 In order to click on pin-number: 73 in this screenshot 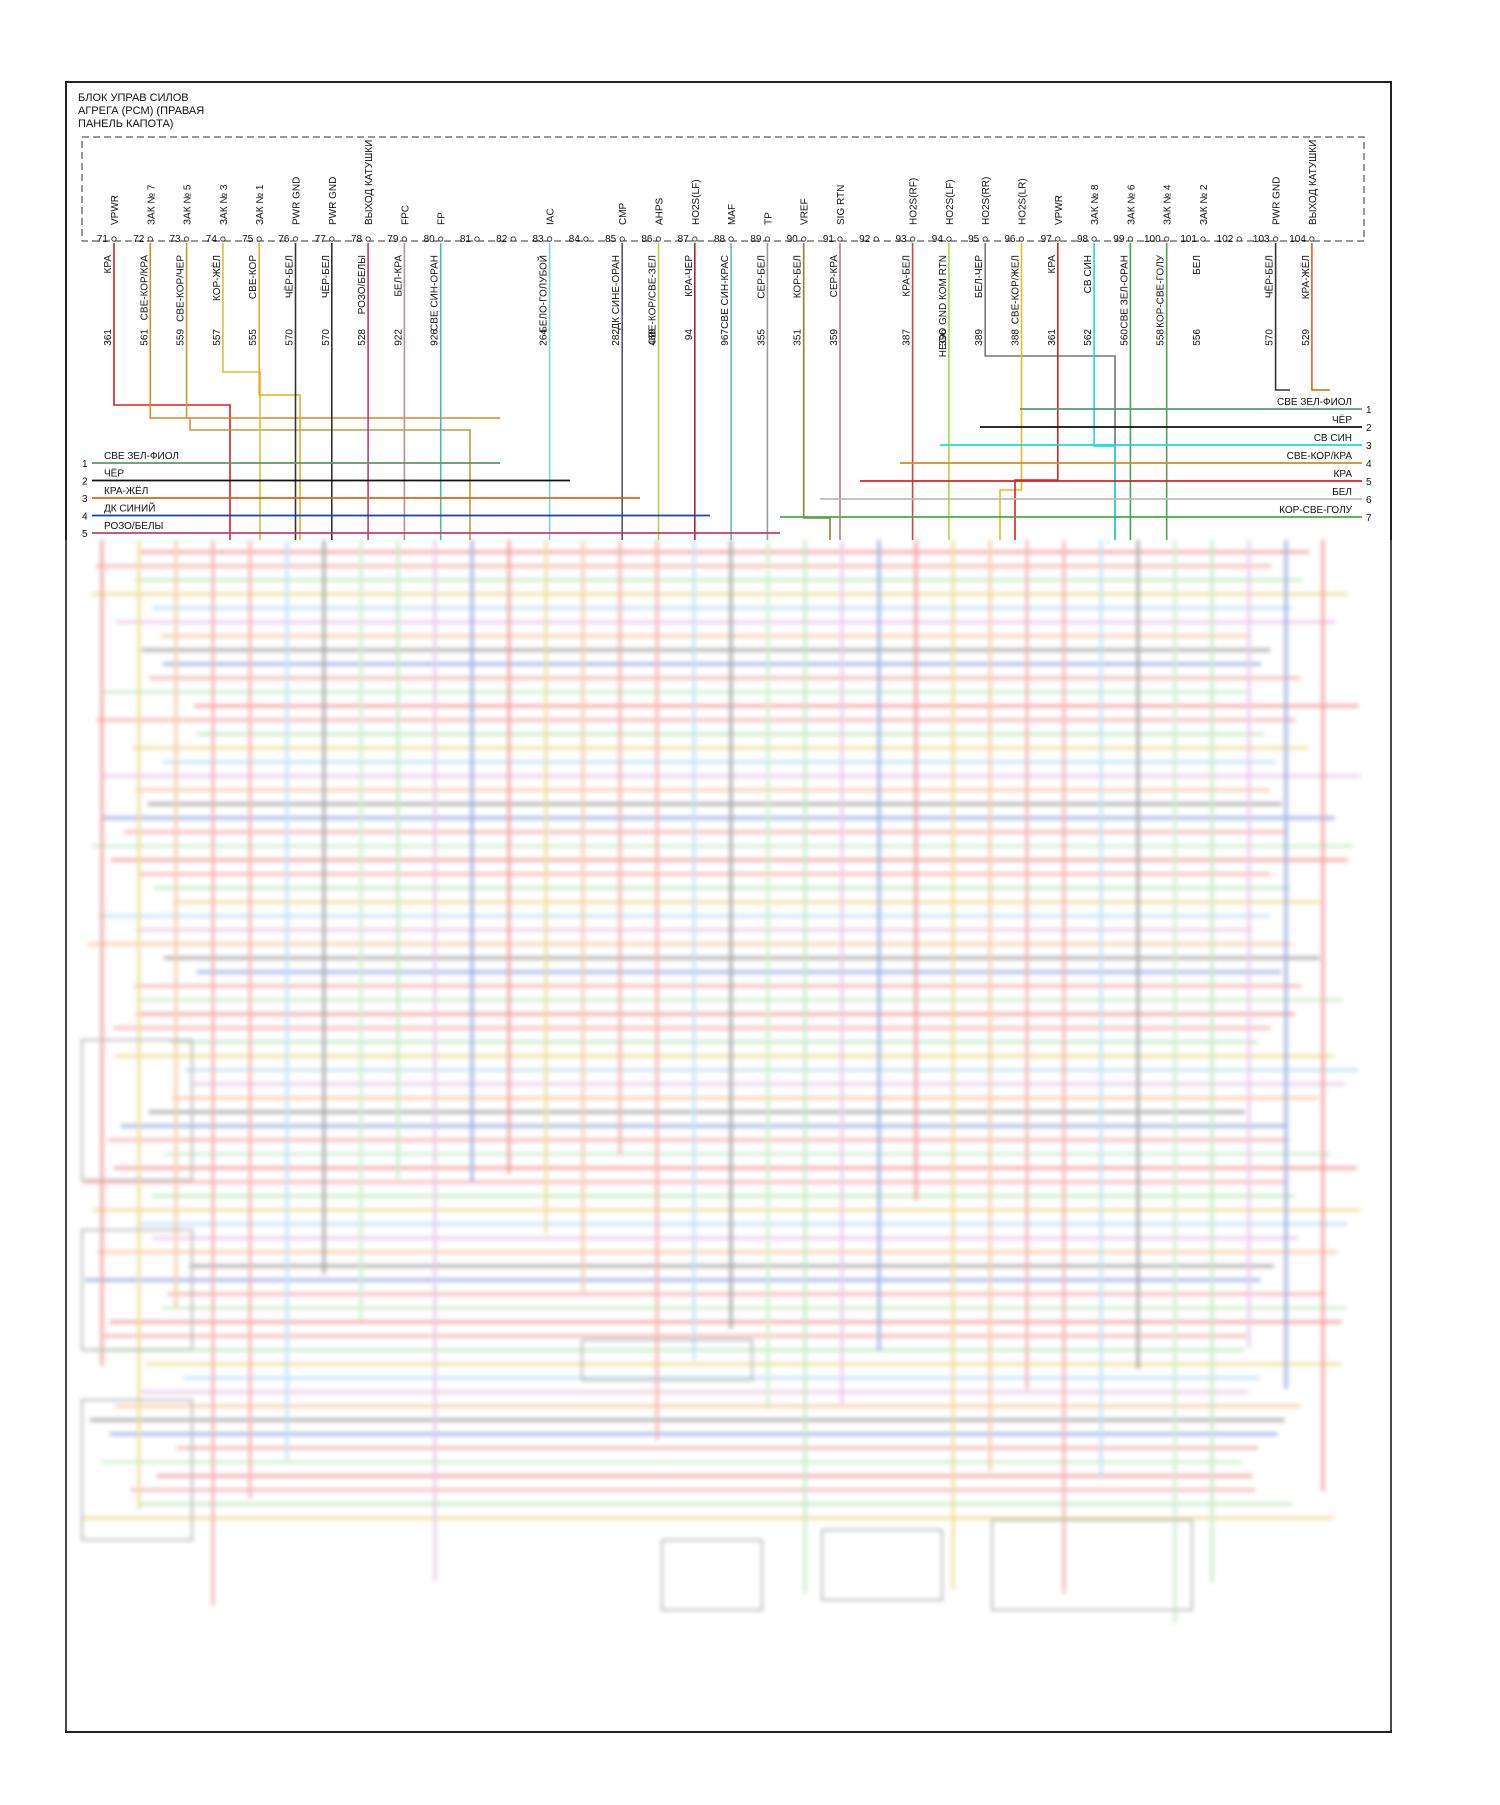, I will do `click(175, 239)`.